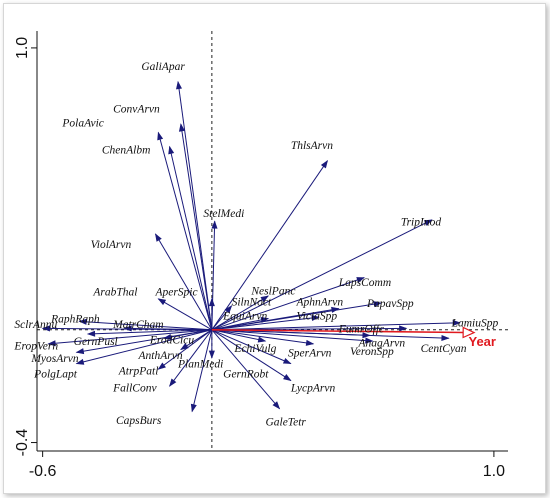  What do you see at coordinates (475, 324) in the screenshot?
I see `label-lamiuspp: LamiuSpp` at bounding box center [475, 324].